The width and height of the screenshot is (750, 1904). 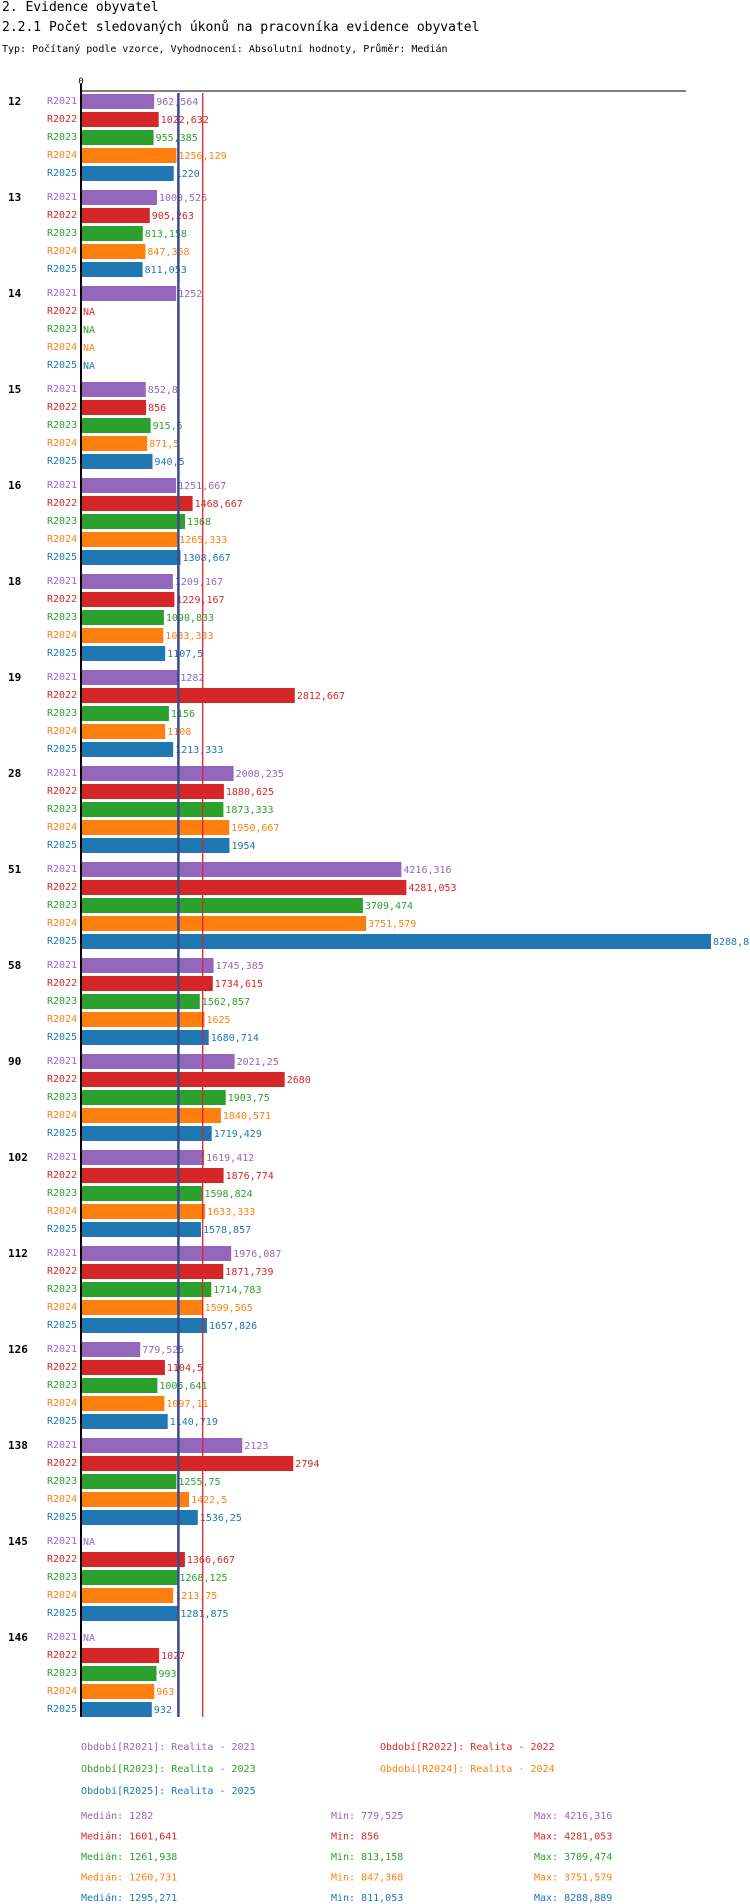 I want to click on data-label: 940,5, so click(x=170, y=462).